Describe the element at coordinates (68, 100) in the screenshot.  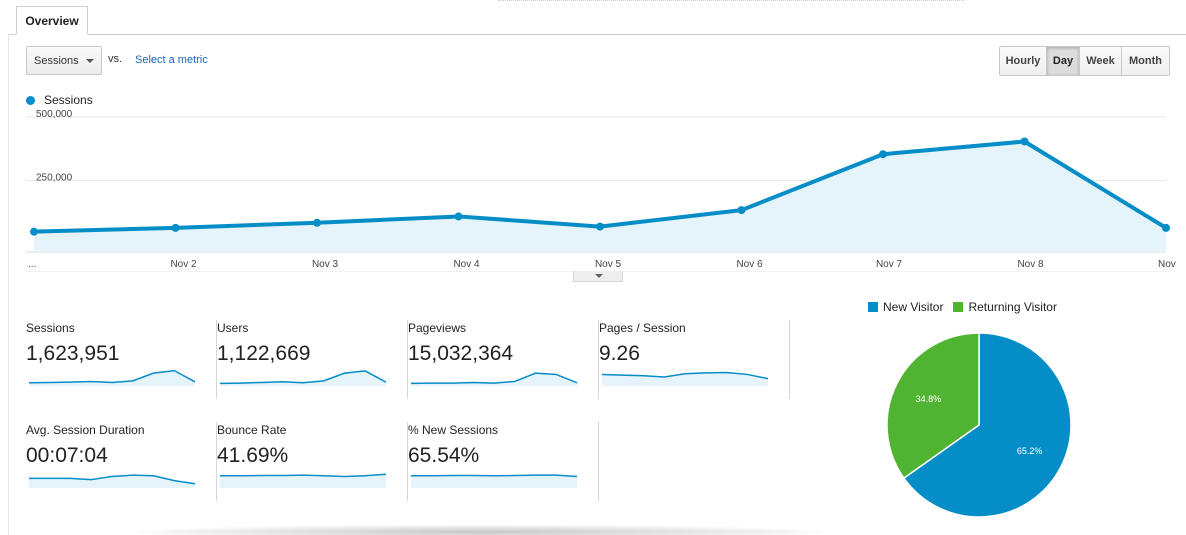
I see `sessions-legend-label: Sessions` at that location.